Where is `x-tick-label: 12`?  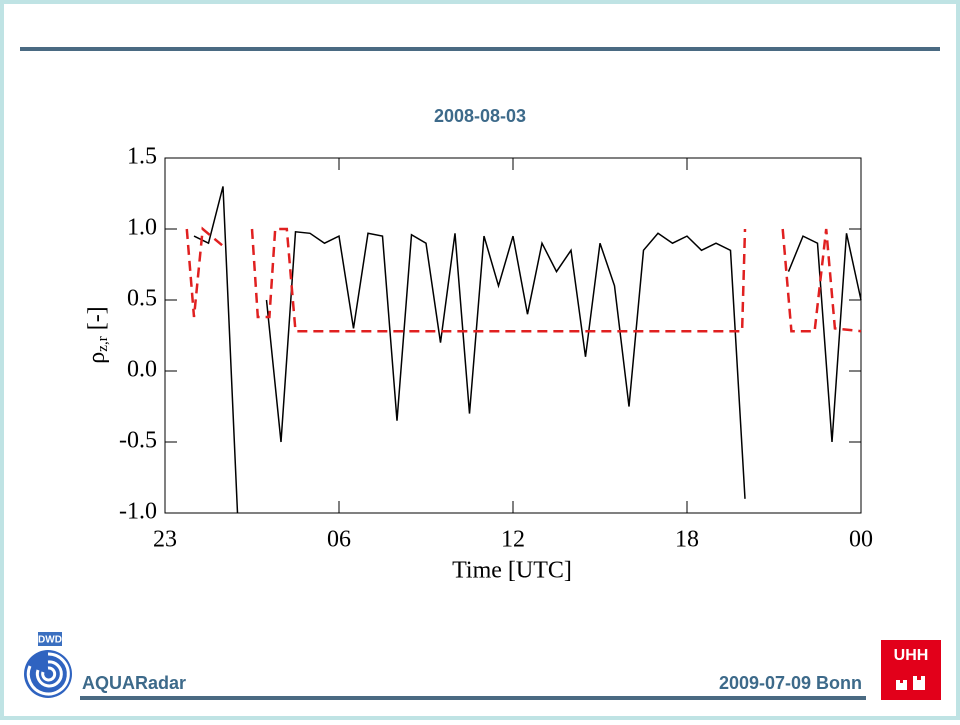 x-tick-label: 12 is located at coordinates (513, 540).